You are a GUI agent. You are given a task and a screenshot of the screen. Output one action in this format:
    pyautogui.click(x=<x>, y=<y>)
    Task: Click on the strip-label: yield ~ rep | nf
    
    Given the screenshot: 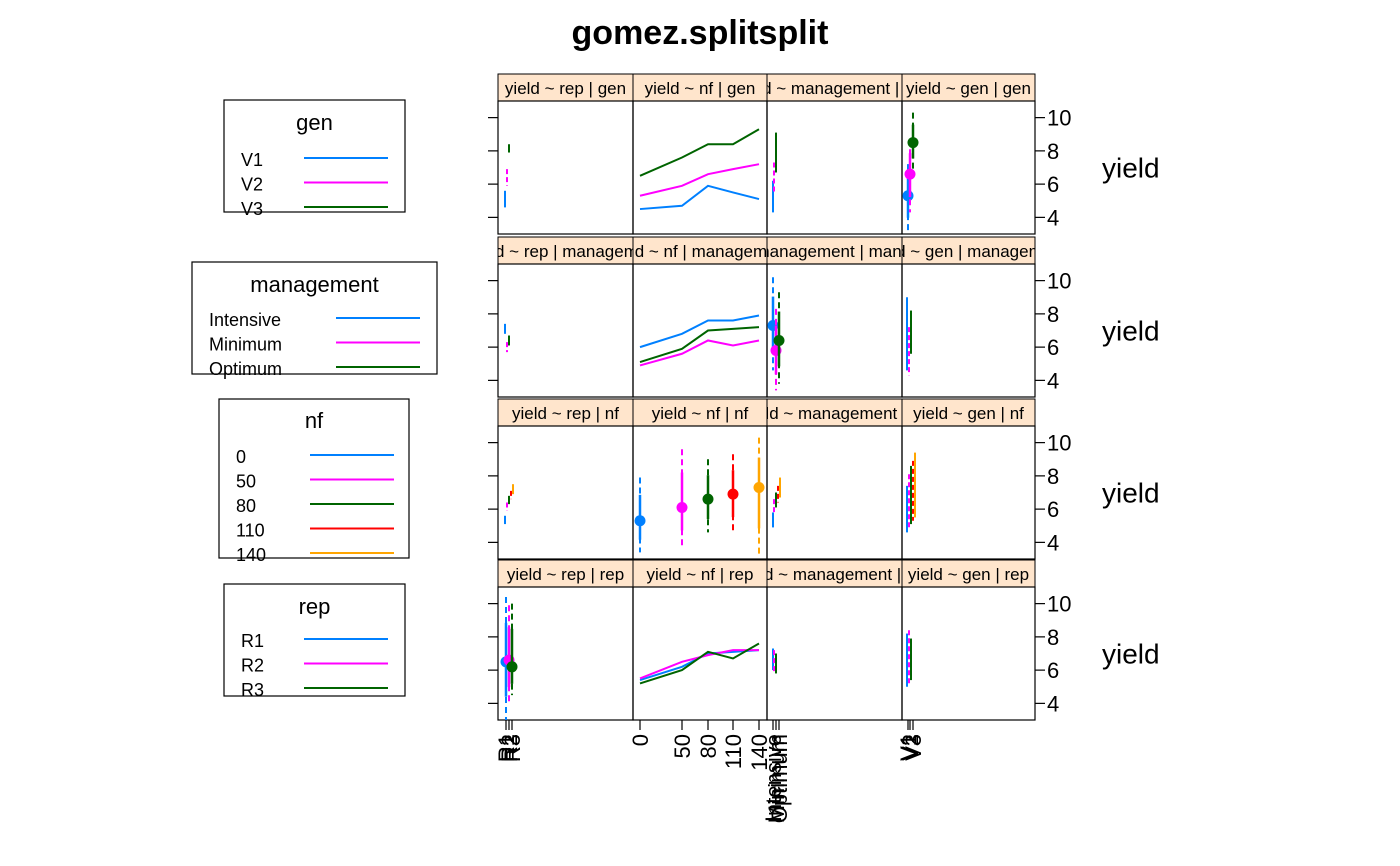 What is the action you would take?
    pyautogui.click(x=565, y=413)
    